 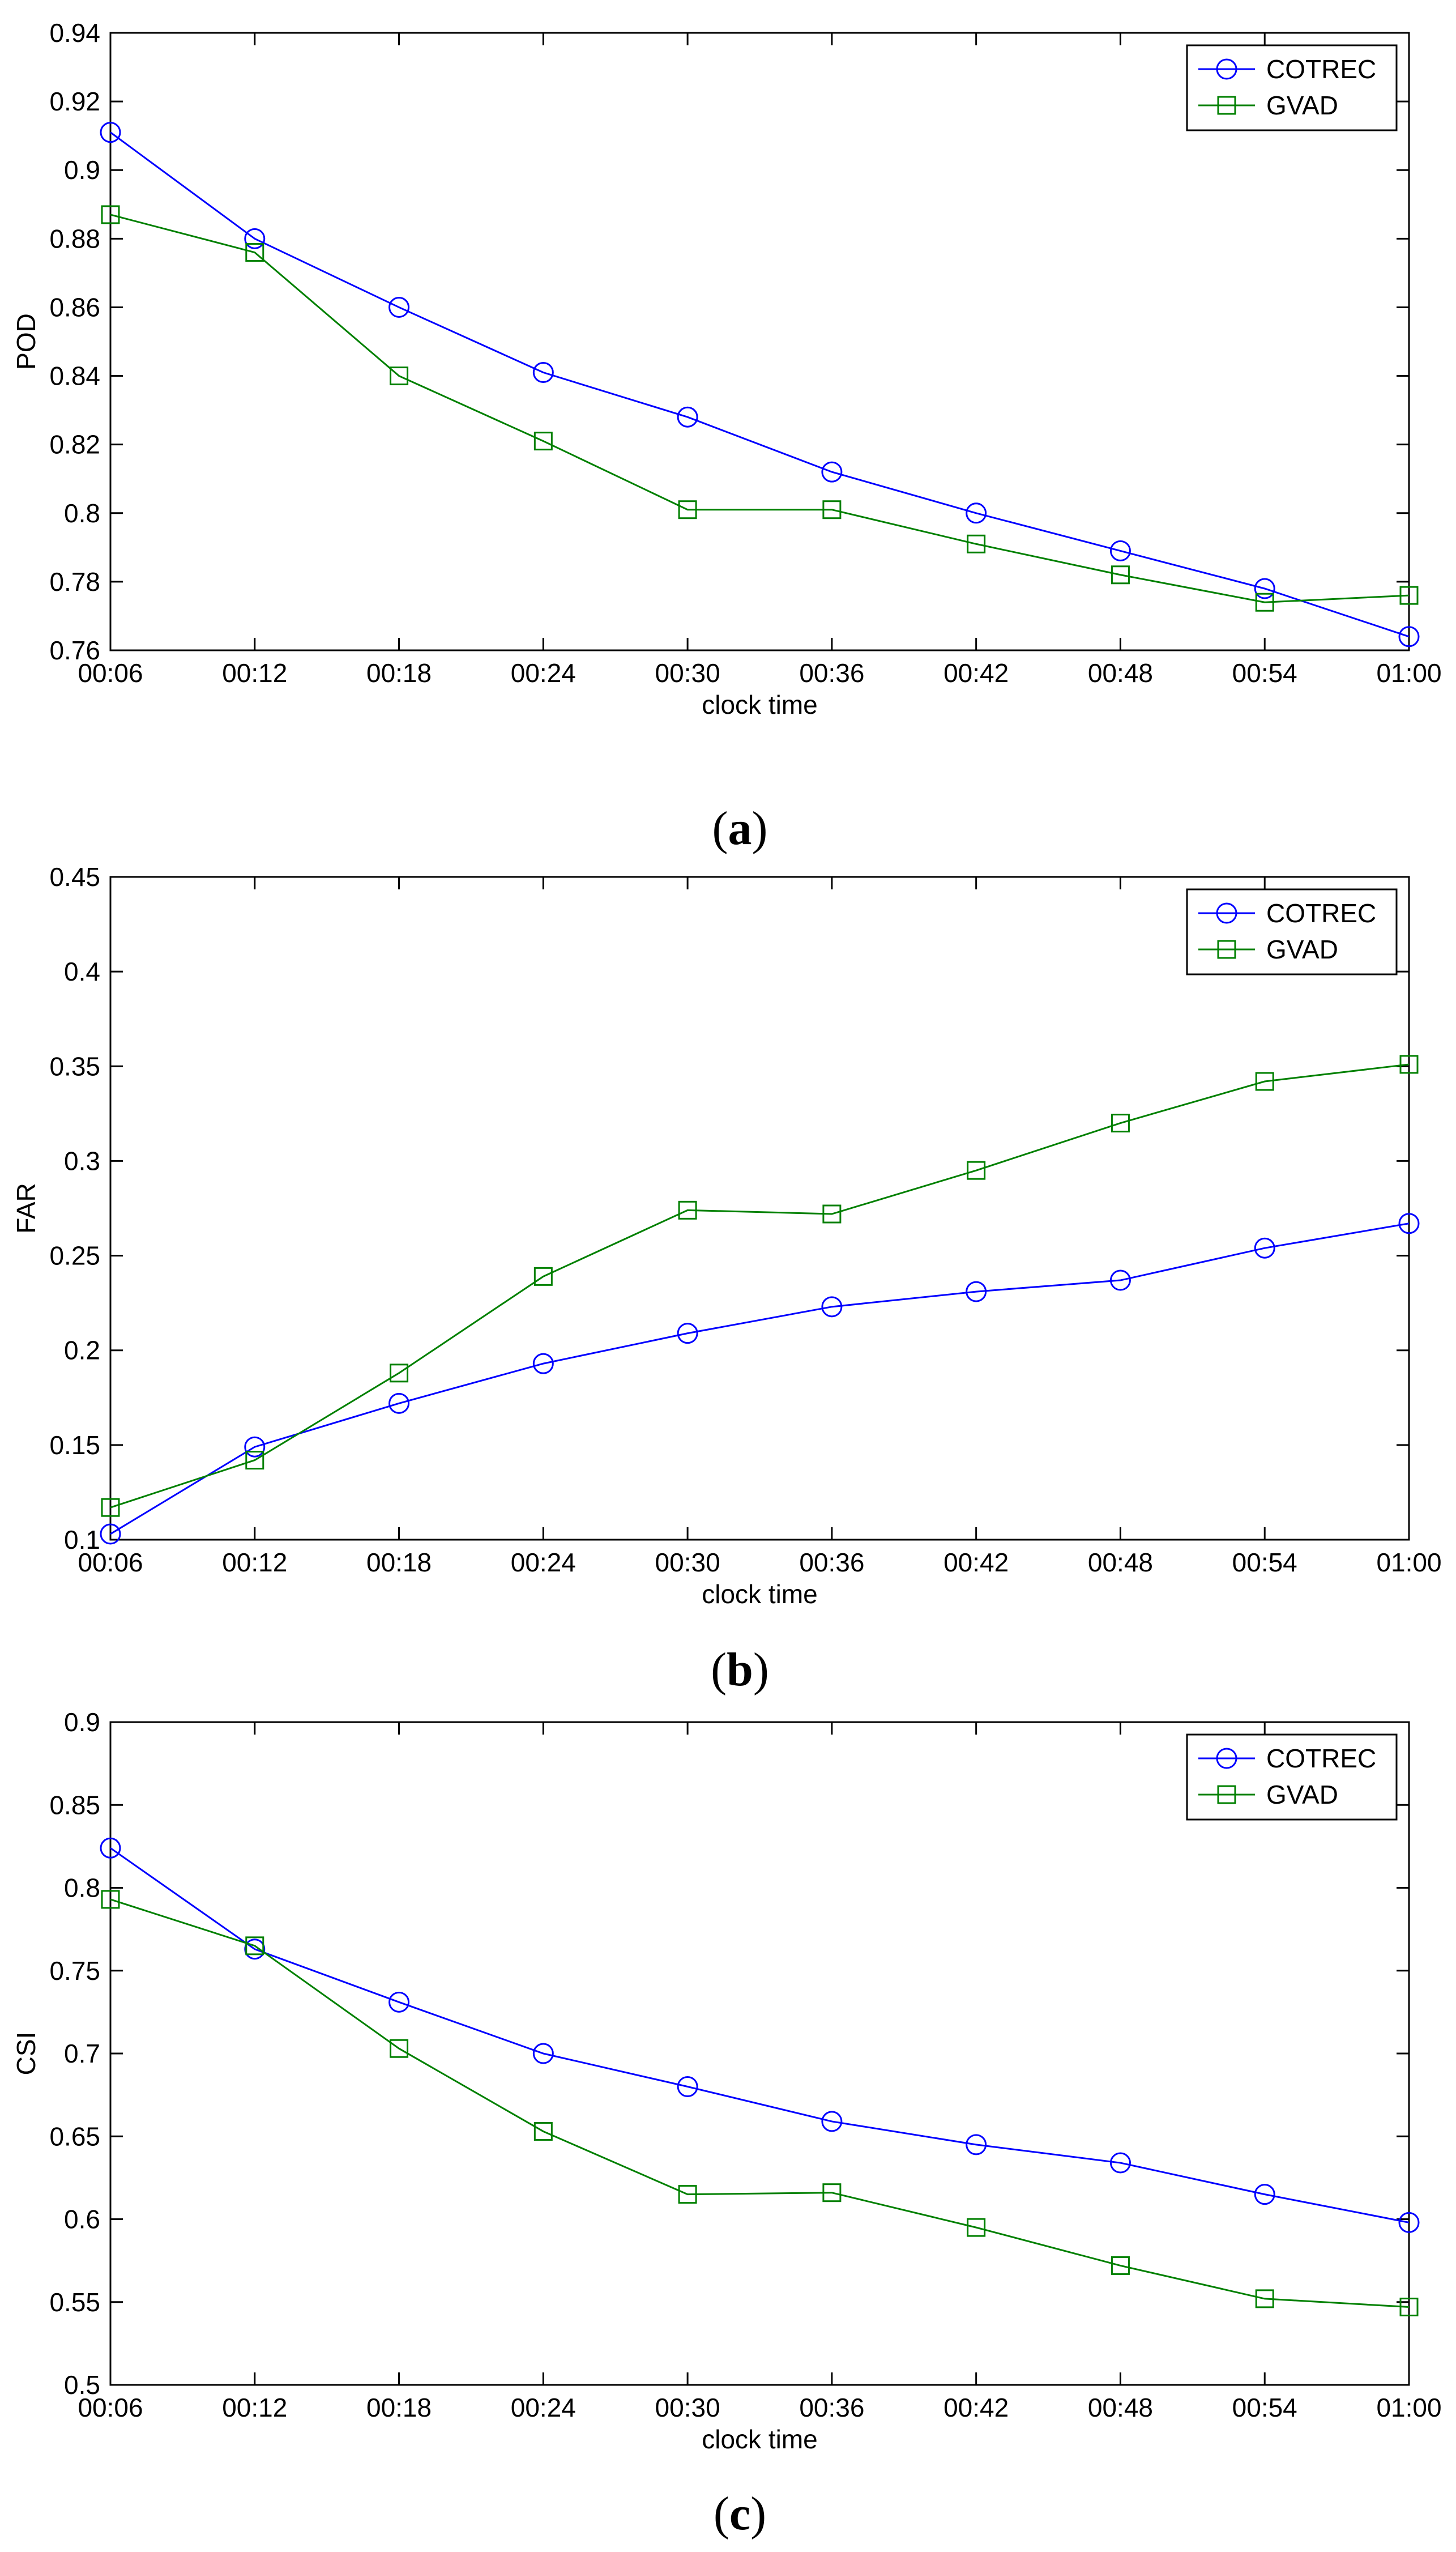 I want to click on panel-label-letter: c, so click(x=739, y=2513).